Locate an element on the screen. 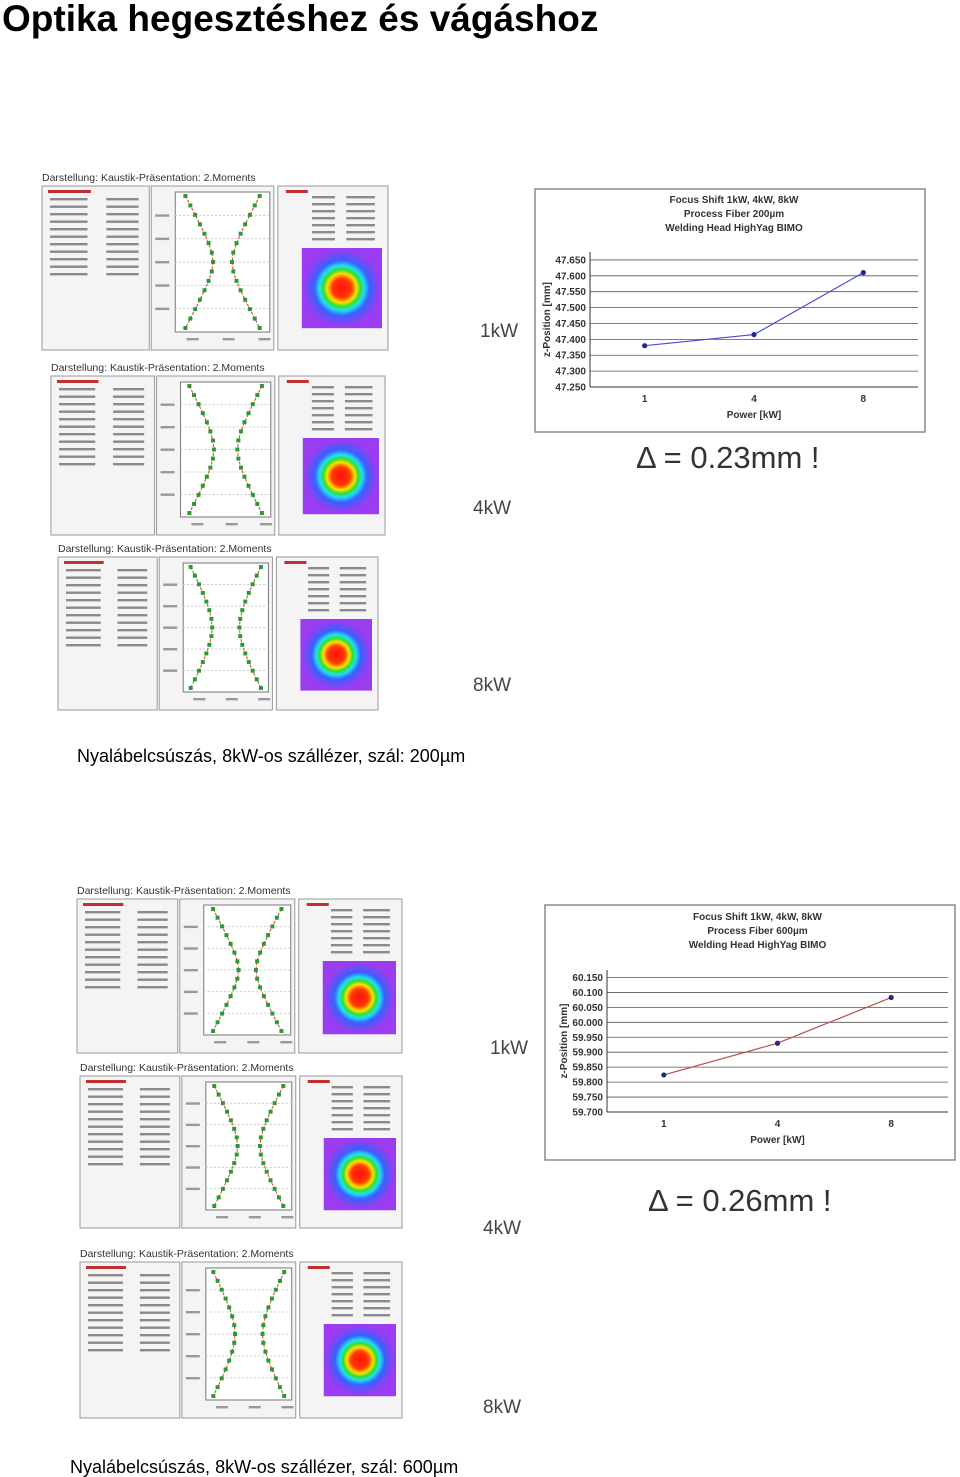 Image resolution: width=960 pixels, height=1477 pixels. caustic-plot is located at coordinates (249, 1146).